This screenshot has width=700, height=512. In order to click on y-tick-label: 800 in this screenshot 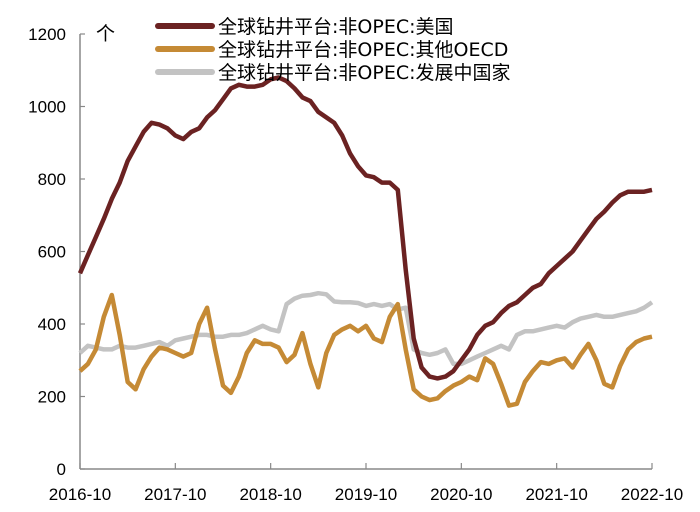, I will do `click(52, 179)`.